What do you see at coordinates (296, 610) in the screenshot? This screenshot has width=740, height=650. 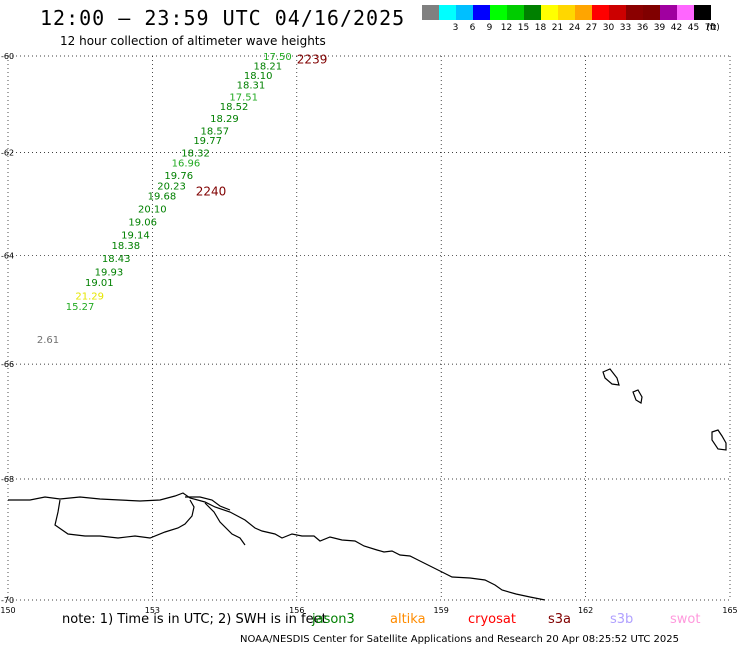 I see `lon-label: 156` at bounding box center [296, 610].